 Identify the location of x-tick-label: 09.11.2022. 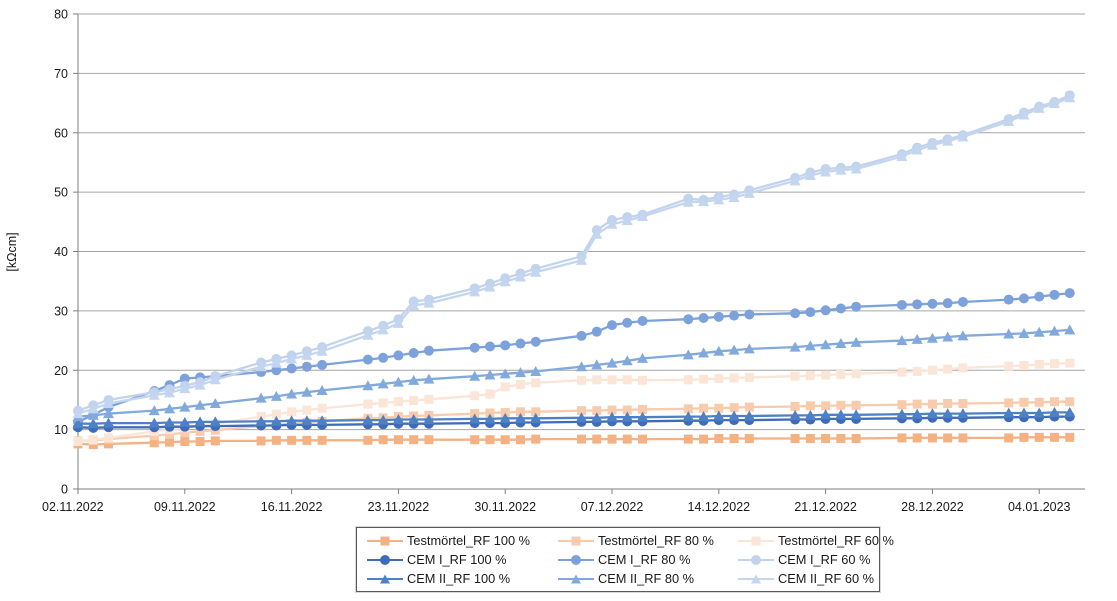
(185, 507).